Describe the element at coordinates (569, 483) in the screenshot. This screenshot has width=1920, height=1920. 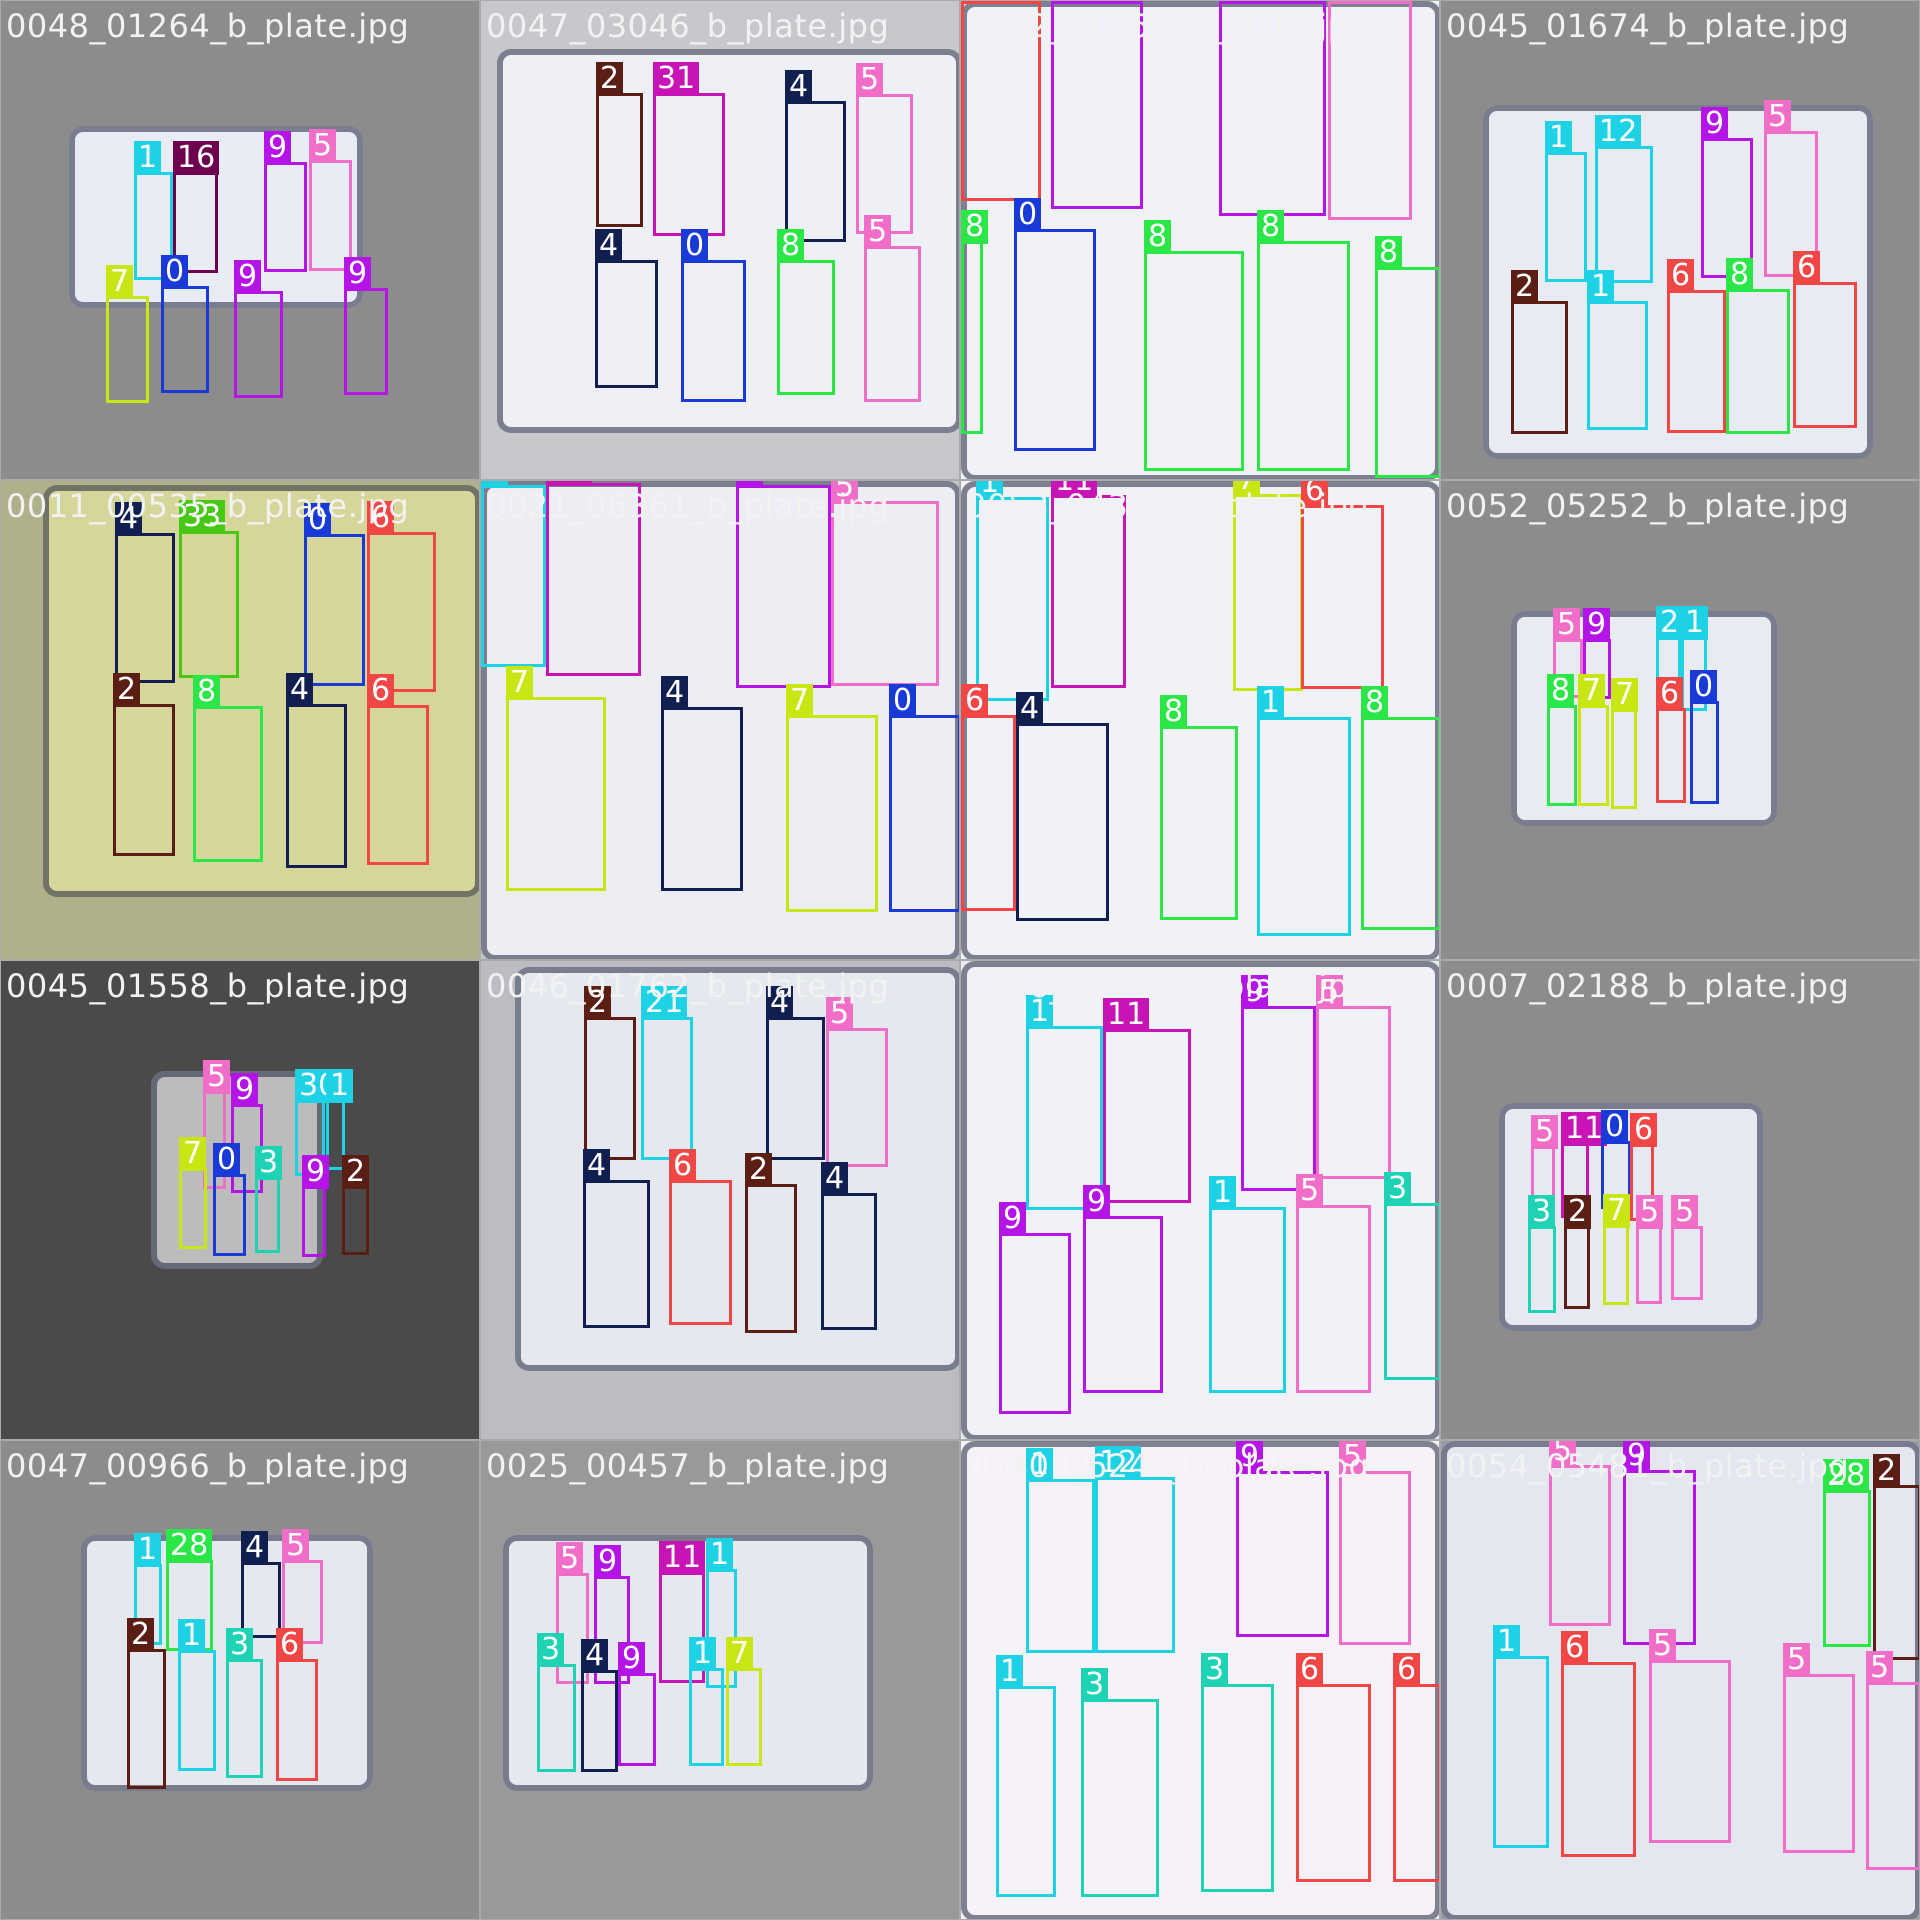
I see `class-label: 31` at that location.